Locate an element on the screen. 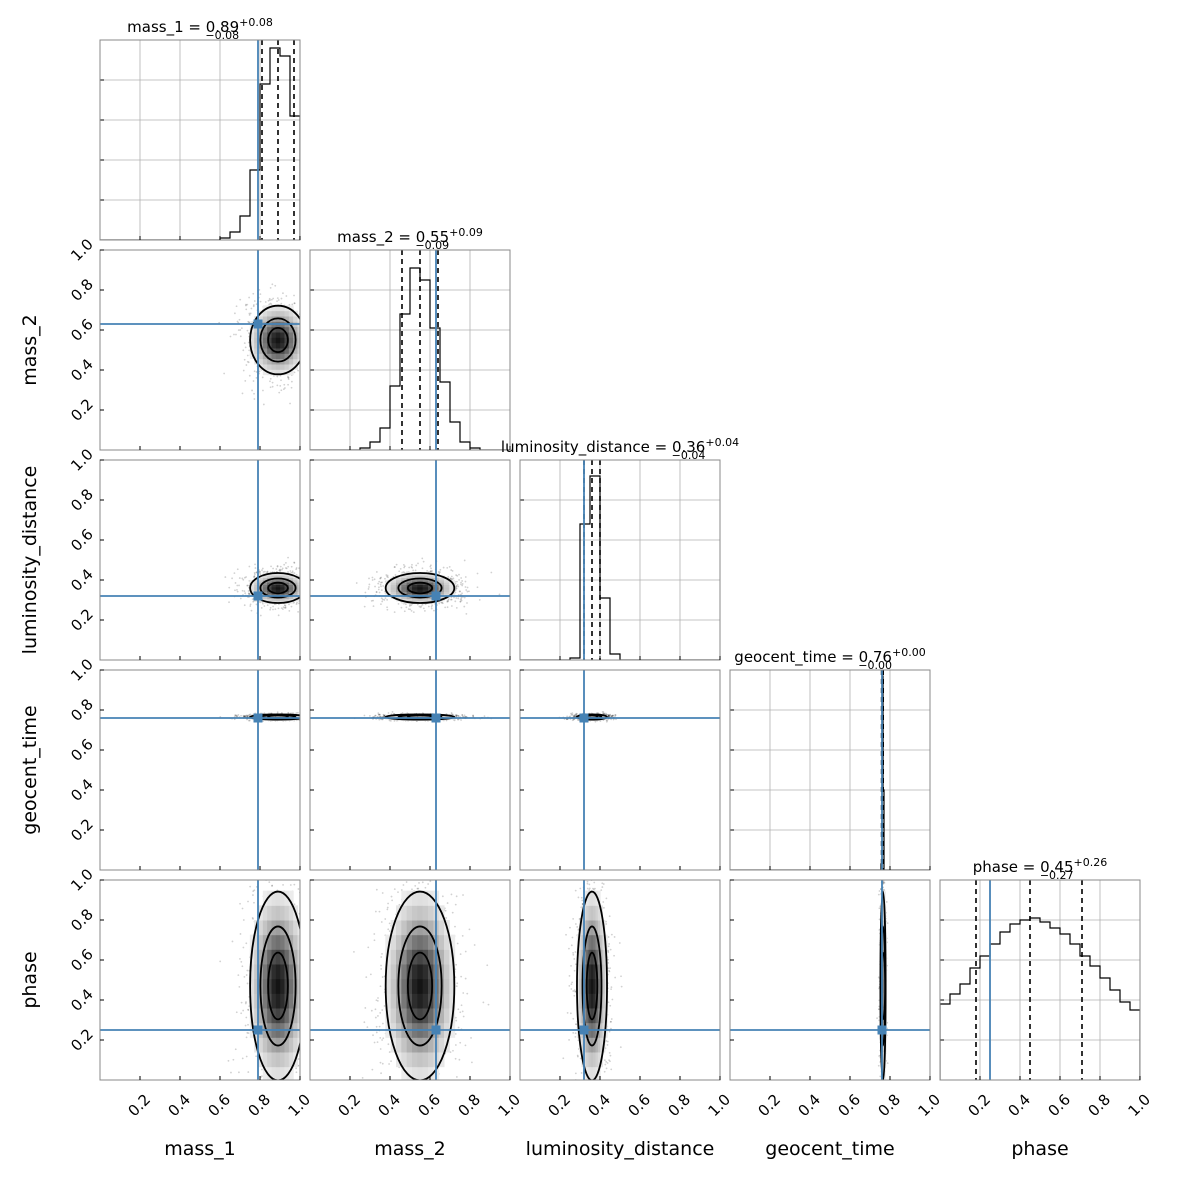 This screenshot has width=1180, height=1180. y-tick-label: 0.6 is located at coordinates (82, 750).